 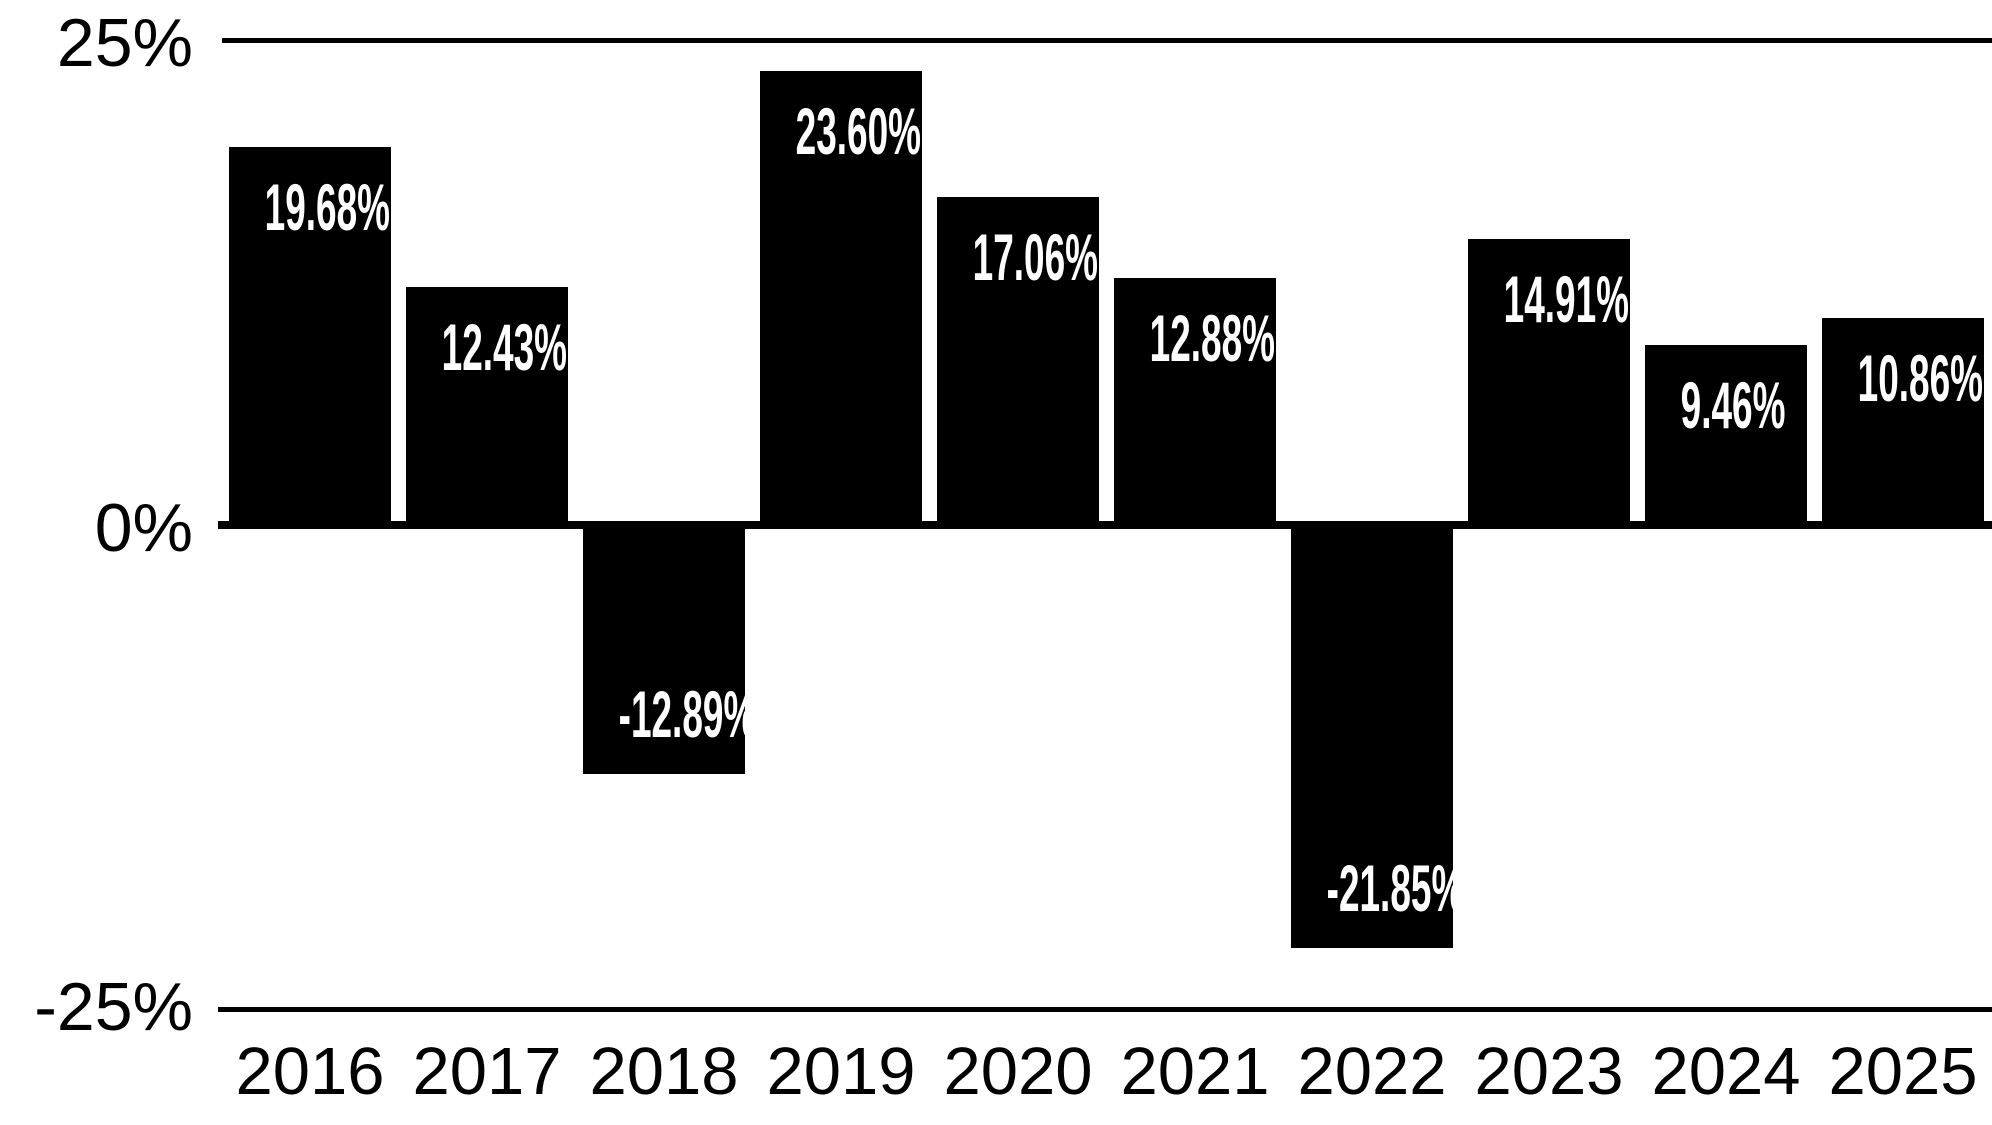 I want to click on gridline-neg25pct, so click(x=1105, y=1009).